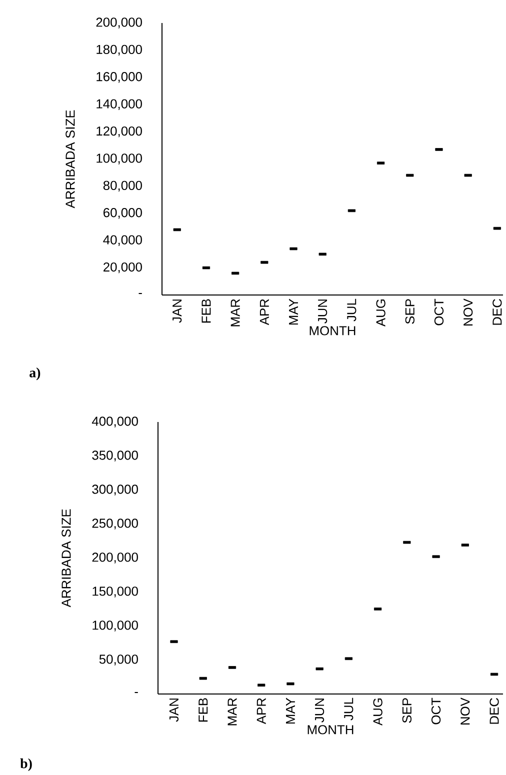 The width and height of the screenshot is (506, 775). Describe the element at coordinates (122, 240) in the screenshot. I see `y-tick-label: 40,000` at that location.